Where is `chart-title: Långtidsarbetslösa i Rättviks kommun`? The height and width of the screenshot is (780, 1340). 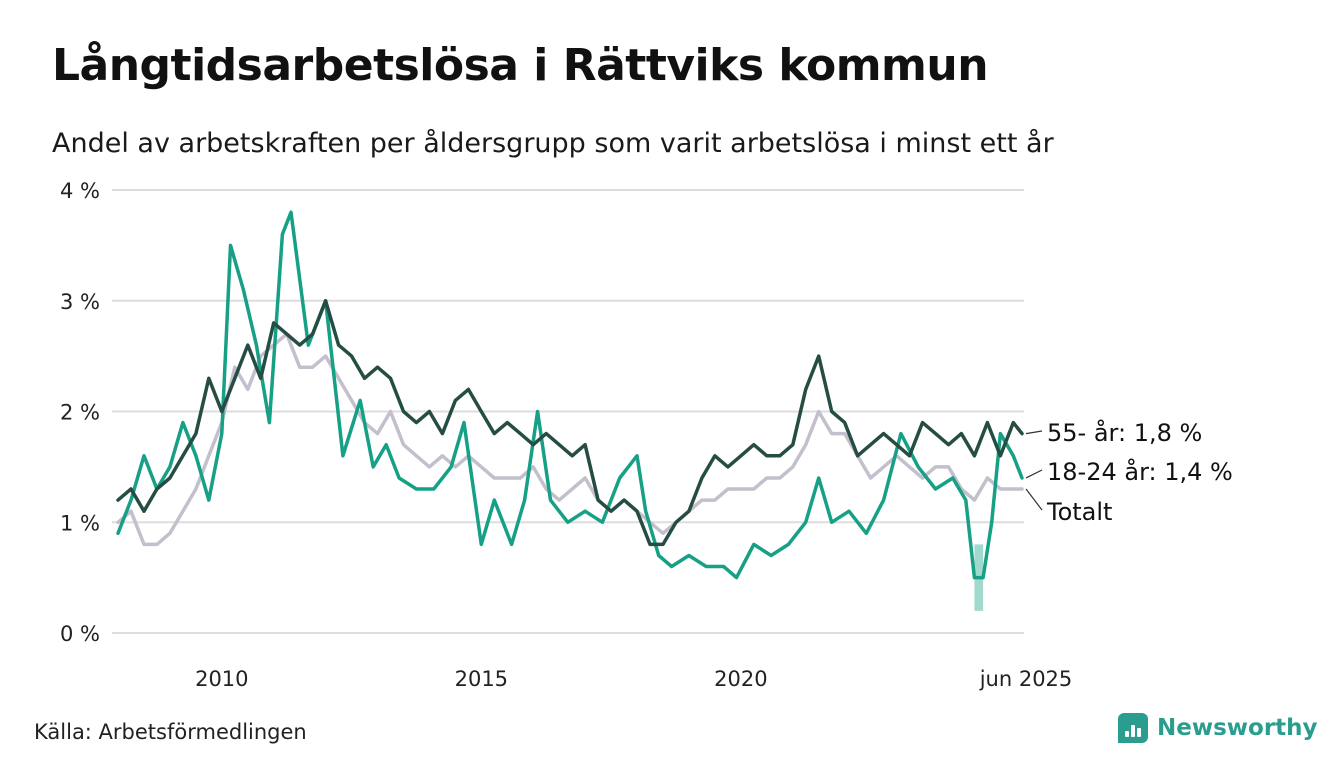
chart-title: Långtidsarbetslösa i Rättviks kommun is located at coordinates (520, 65).